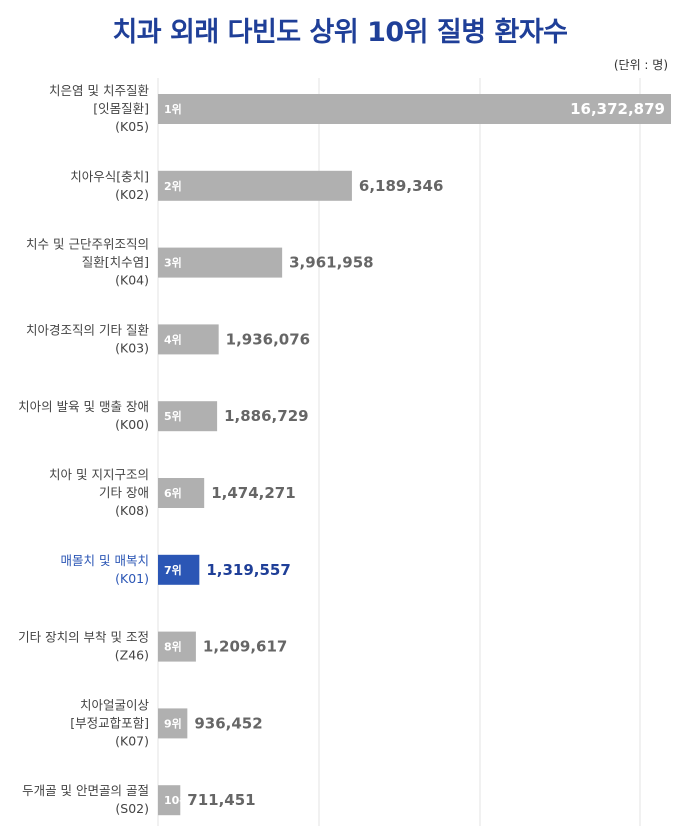 Image resolution: width=680 pixels, height=840 pixels. What do you see at coordinates (173, 416) in the screenshot?
I see `rank-label: 5위` at bounding box center [173, 416].